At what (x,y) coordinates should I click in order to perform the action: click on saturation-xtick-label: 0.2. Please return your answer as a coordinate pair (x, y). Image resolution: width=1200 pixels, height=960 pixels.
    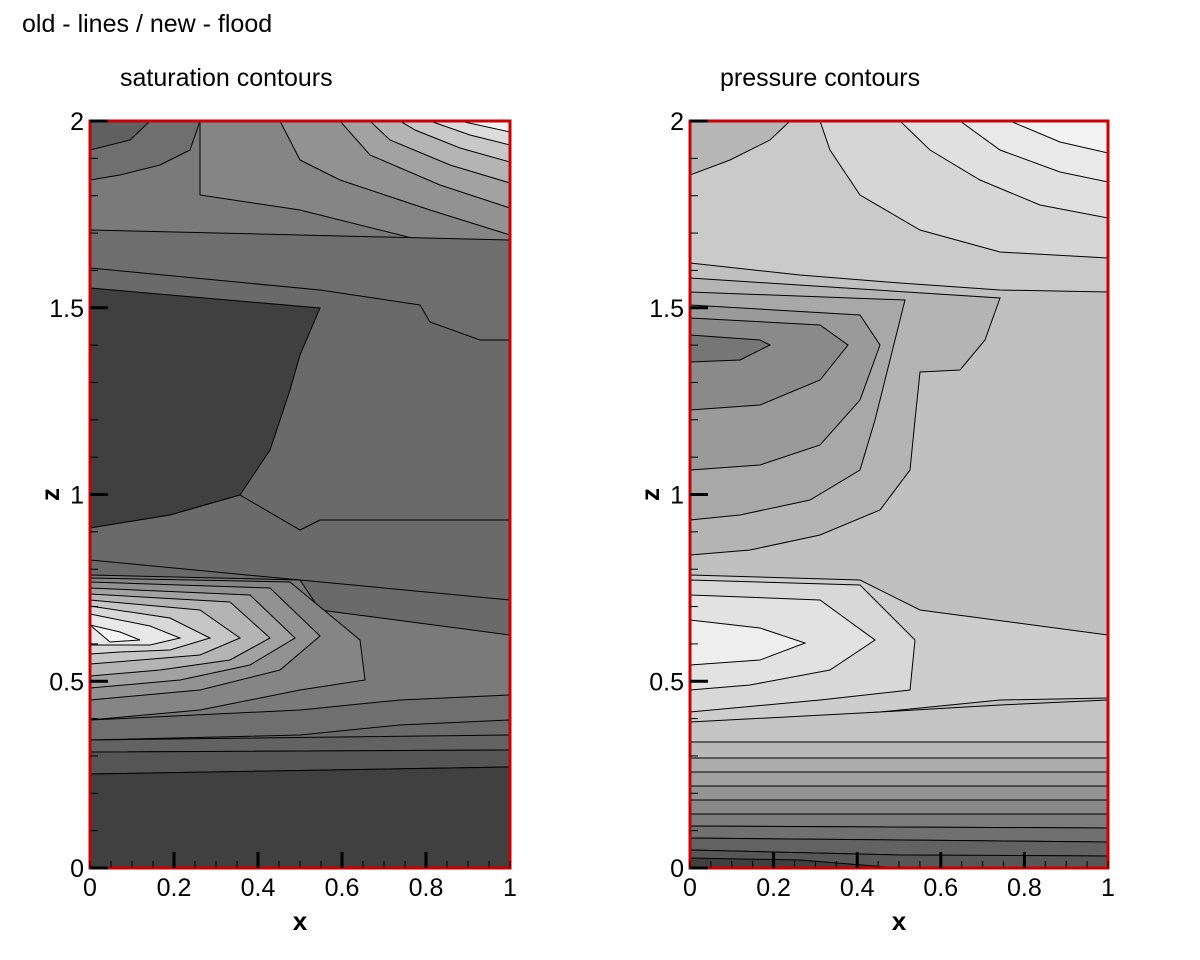
    Looking at the image, I should click on (174, 888).